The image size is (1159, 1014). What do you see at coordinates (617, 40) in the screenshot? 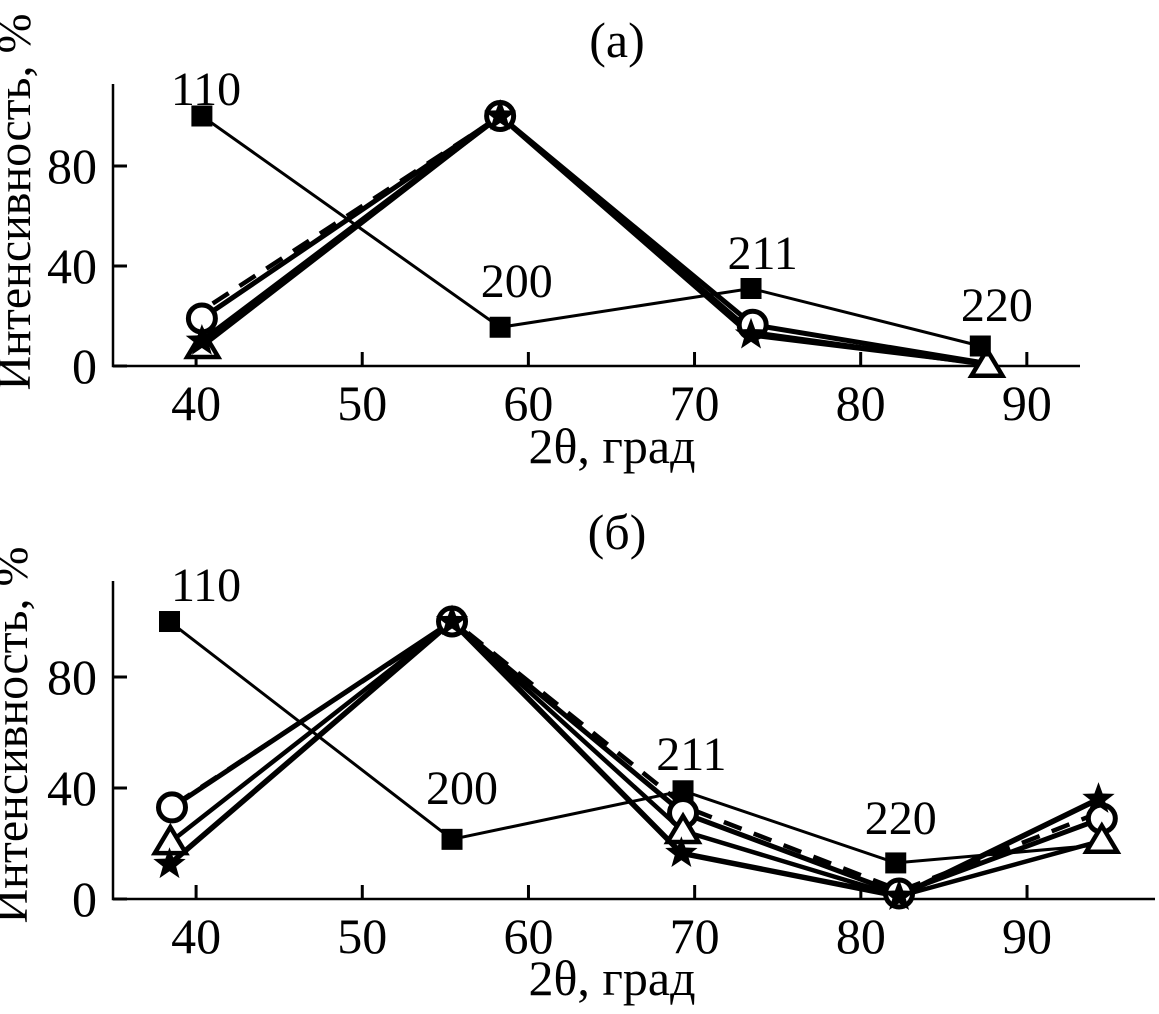
I see `chart-title: (а)` at bounding box center [617, 40].